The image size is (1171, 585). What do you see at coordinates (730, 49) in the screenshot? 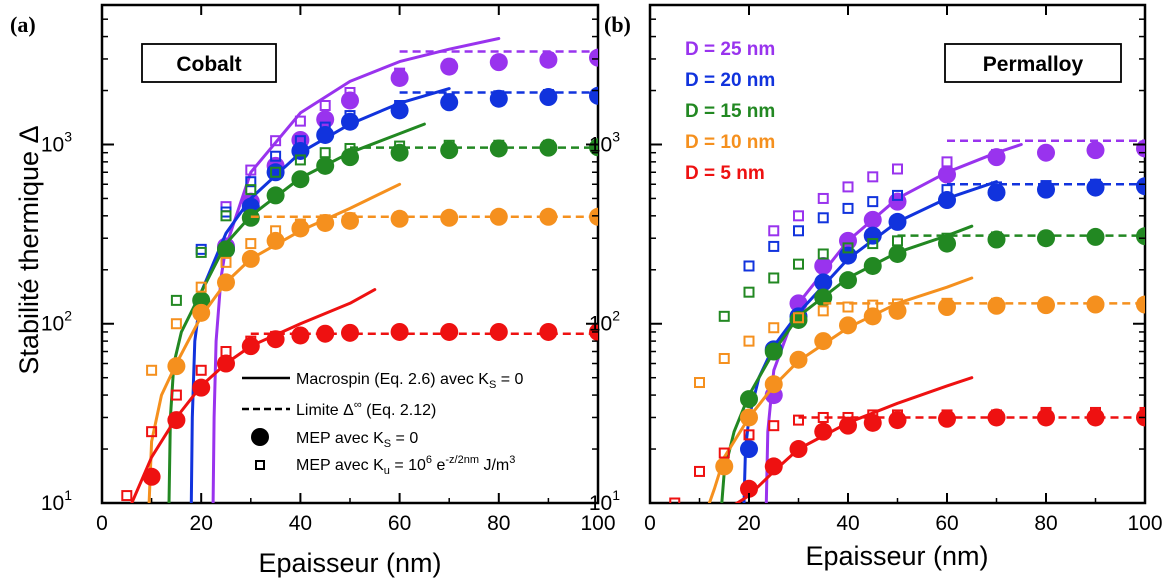
I see `diameter-legend-entry-0: D = 25 nm` at bounding box center [730, 49].